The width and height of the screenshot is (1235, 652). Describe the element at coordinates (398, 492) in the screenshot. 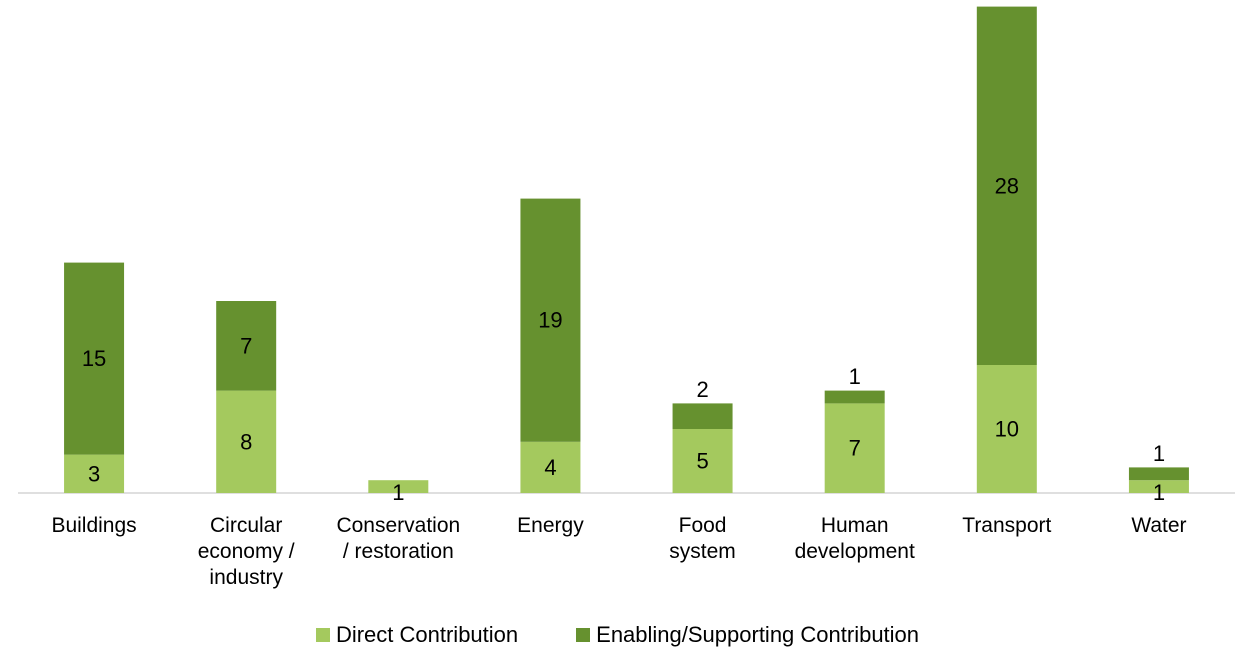

I see `data-label-direct-2: 1` at that location.